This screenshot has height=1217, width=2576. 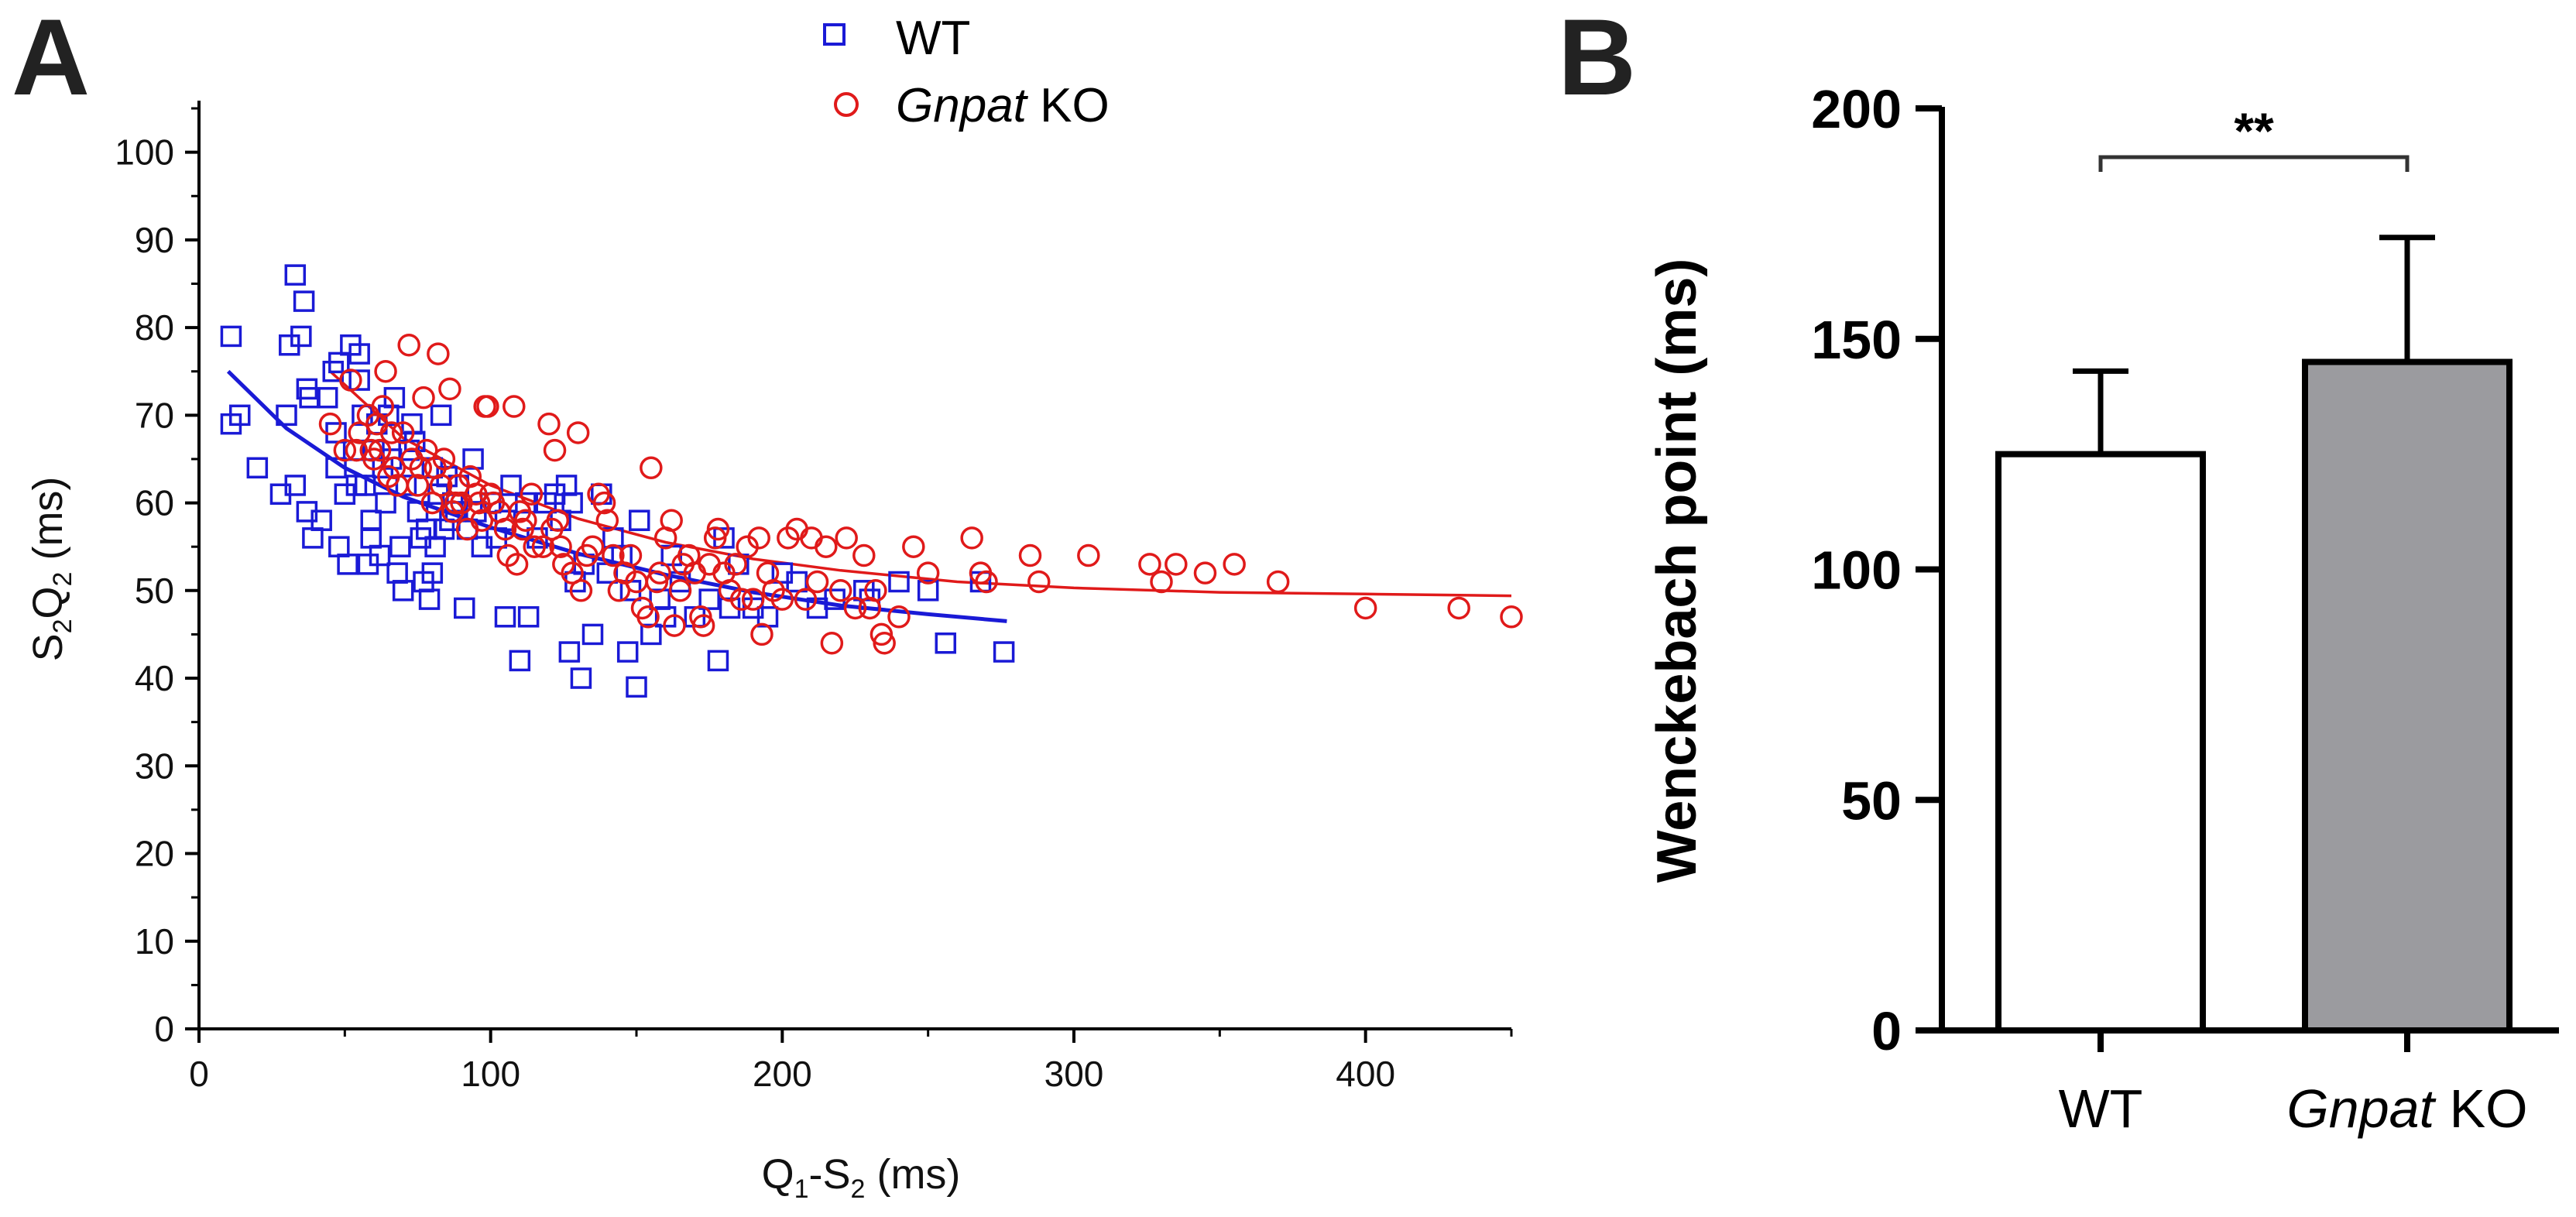 I want to click on x-tick-label: 0, so click(x=199, y=1074).